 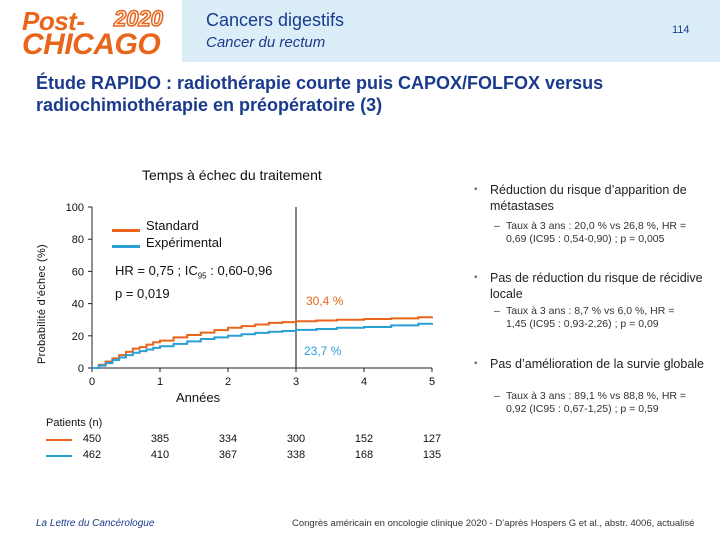 I want to click on series-line-standard, so click(x=262, y=342).